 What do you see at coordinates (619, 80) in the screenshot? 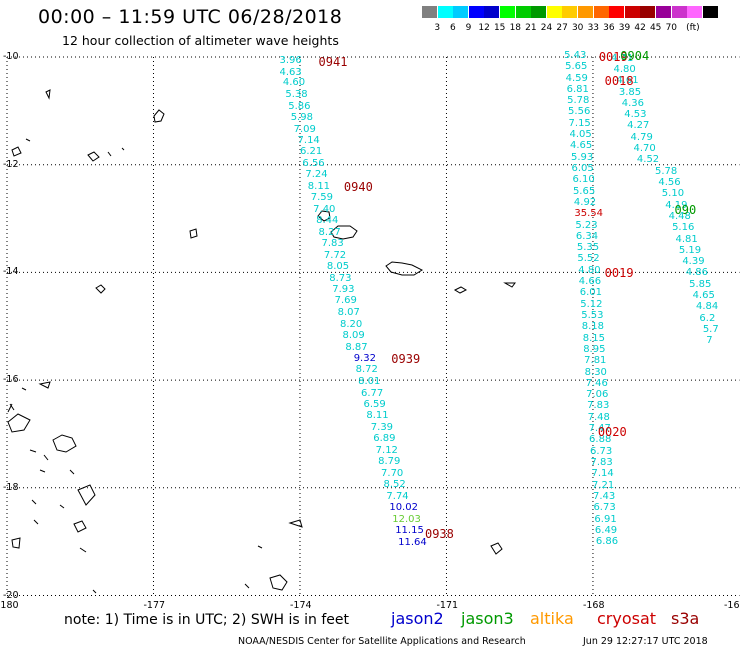
I see `pass-time-label: 0018` at bounding box center [619, 80].